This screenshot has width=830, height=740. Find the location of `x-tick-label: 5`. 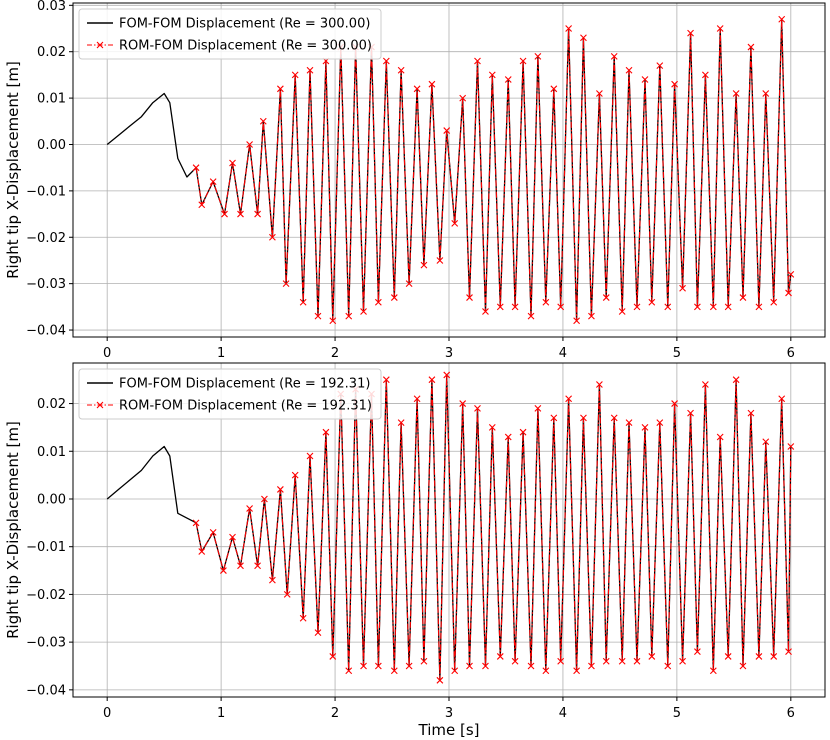

x-tick-label: 5 is located at coordinates (677, 713).